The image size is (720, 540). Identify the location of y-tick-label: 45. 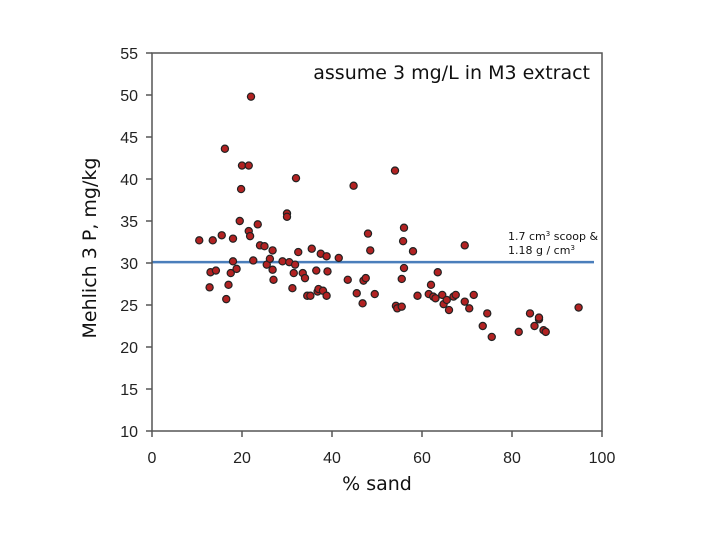
(129, 138).